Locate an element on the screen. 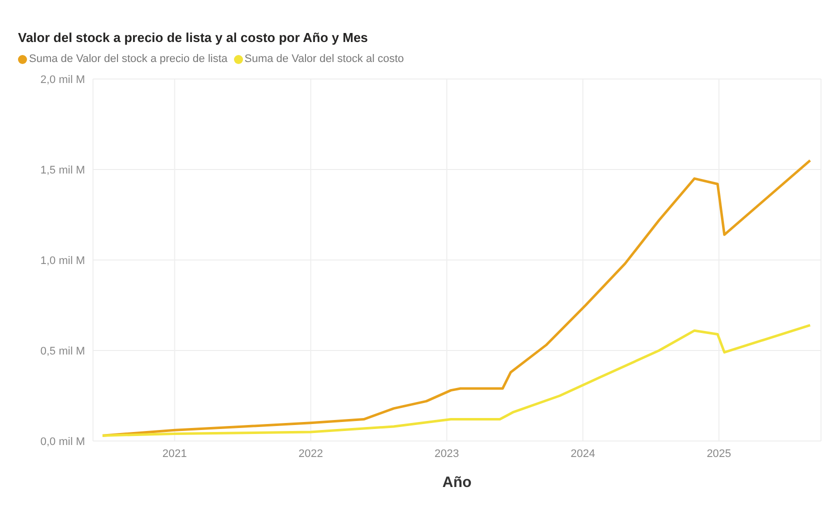 This screenshot has width=839, height=529. legend-label: Suma de Valor del stock al costo is located at coordinates (324, 59).